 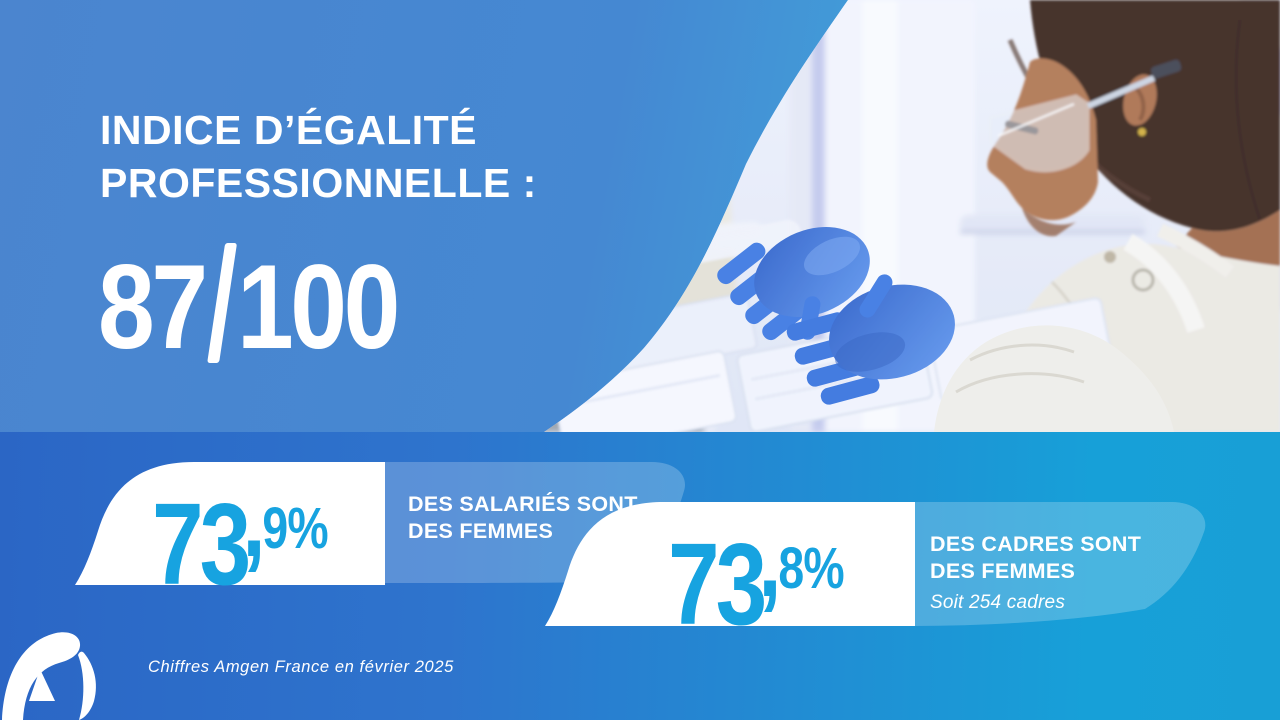 What do you see at coordinates (523, 504) in the screenshot?
I see `stat1-label-line1: DES SALARIÉS SONT` at bounding box center [523, 504].